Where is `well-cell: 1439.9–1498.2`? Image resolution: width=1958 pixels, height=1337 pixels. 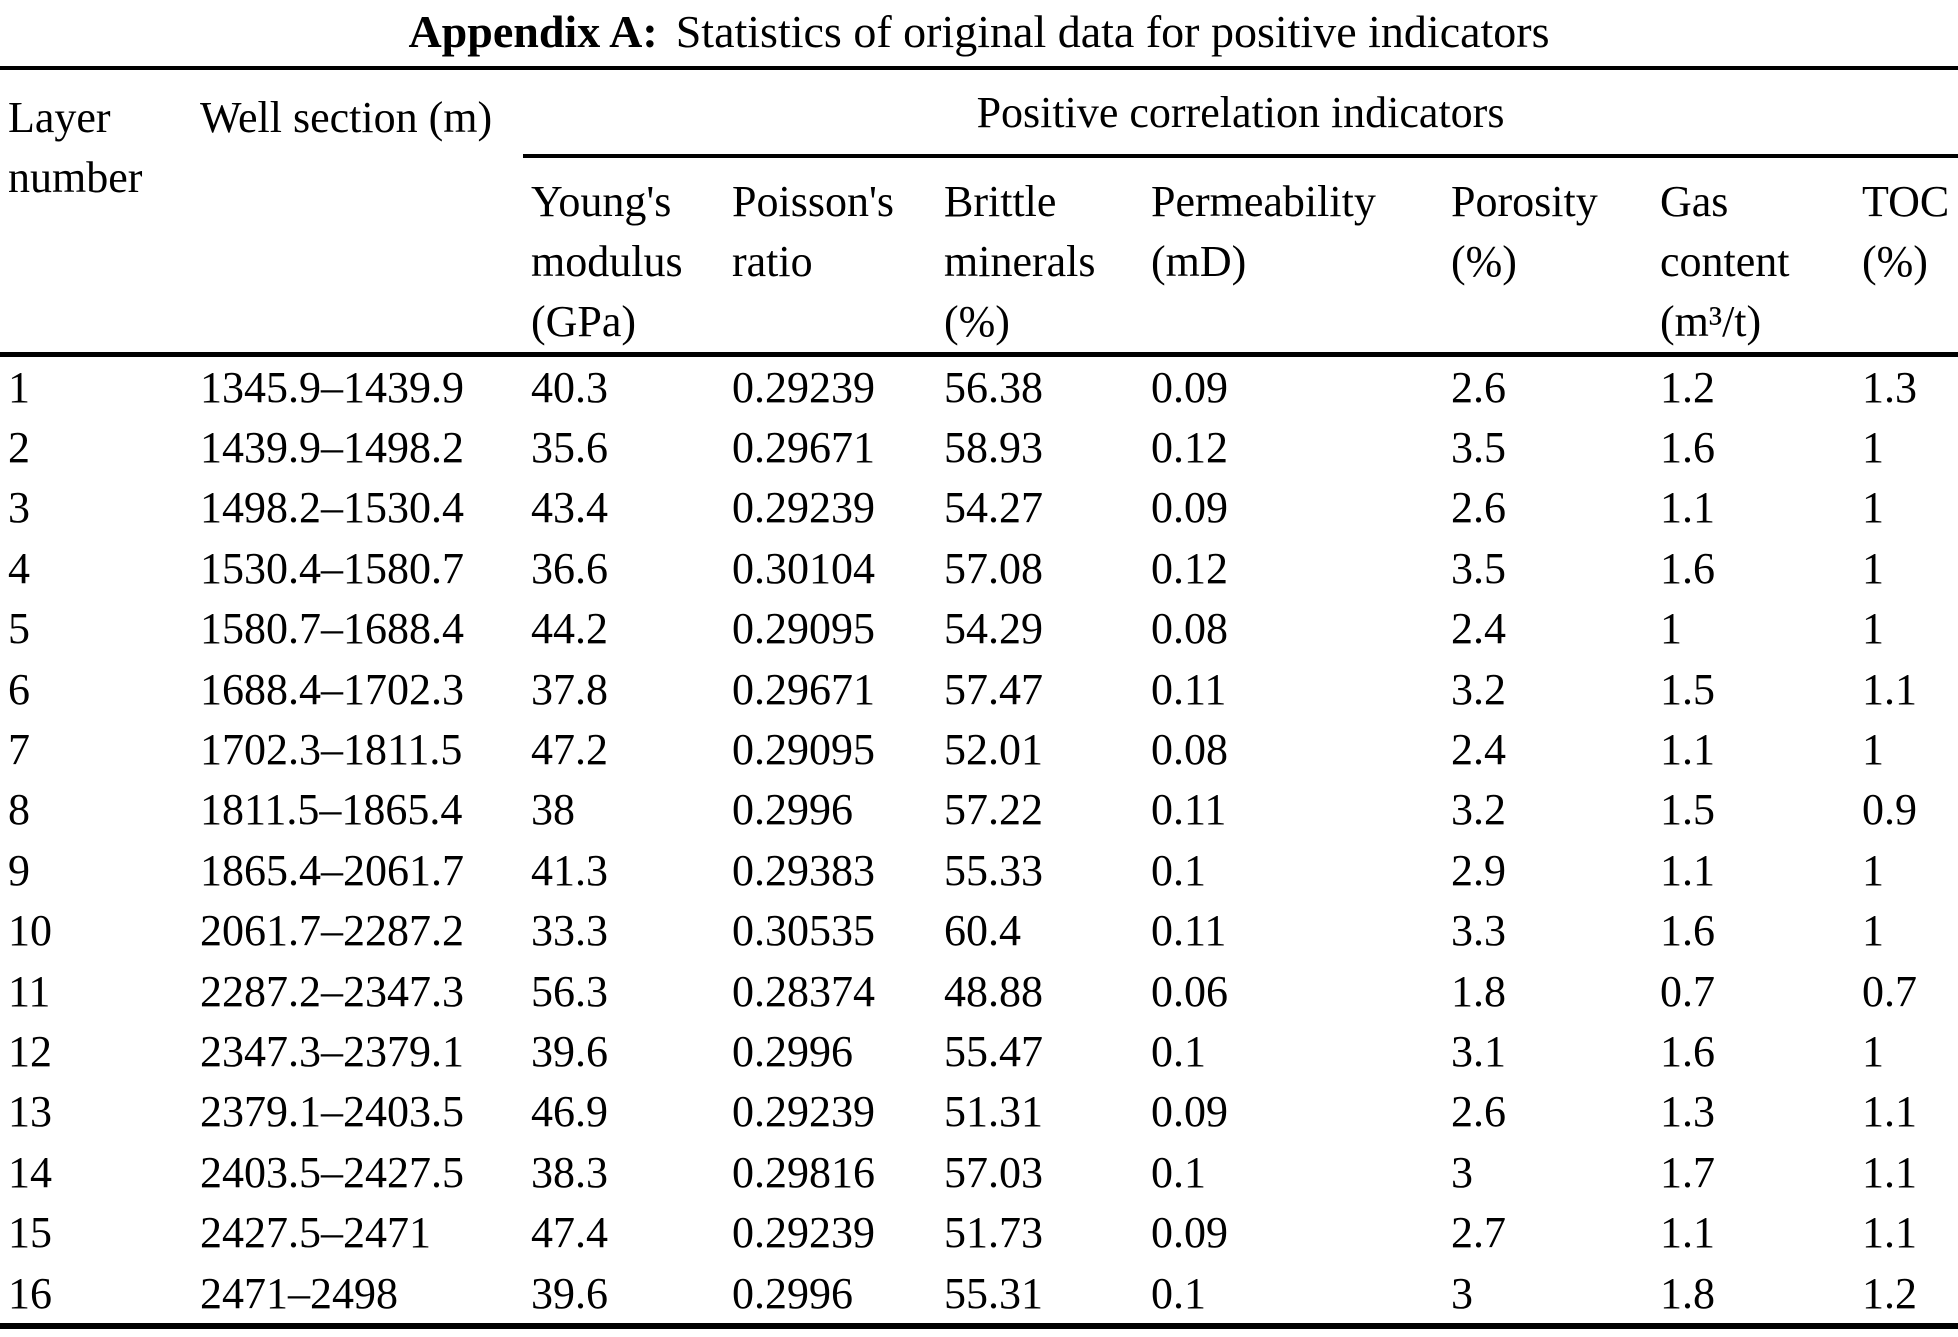
well-cell: 1439.9–1498.2 is located at coordinates (332, 448).